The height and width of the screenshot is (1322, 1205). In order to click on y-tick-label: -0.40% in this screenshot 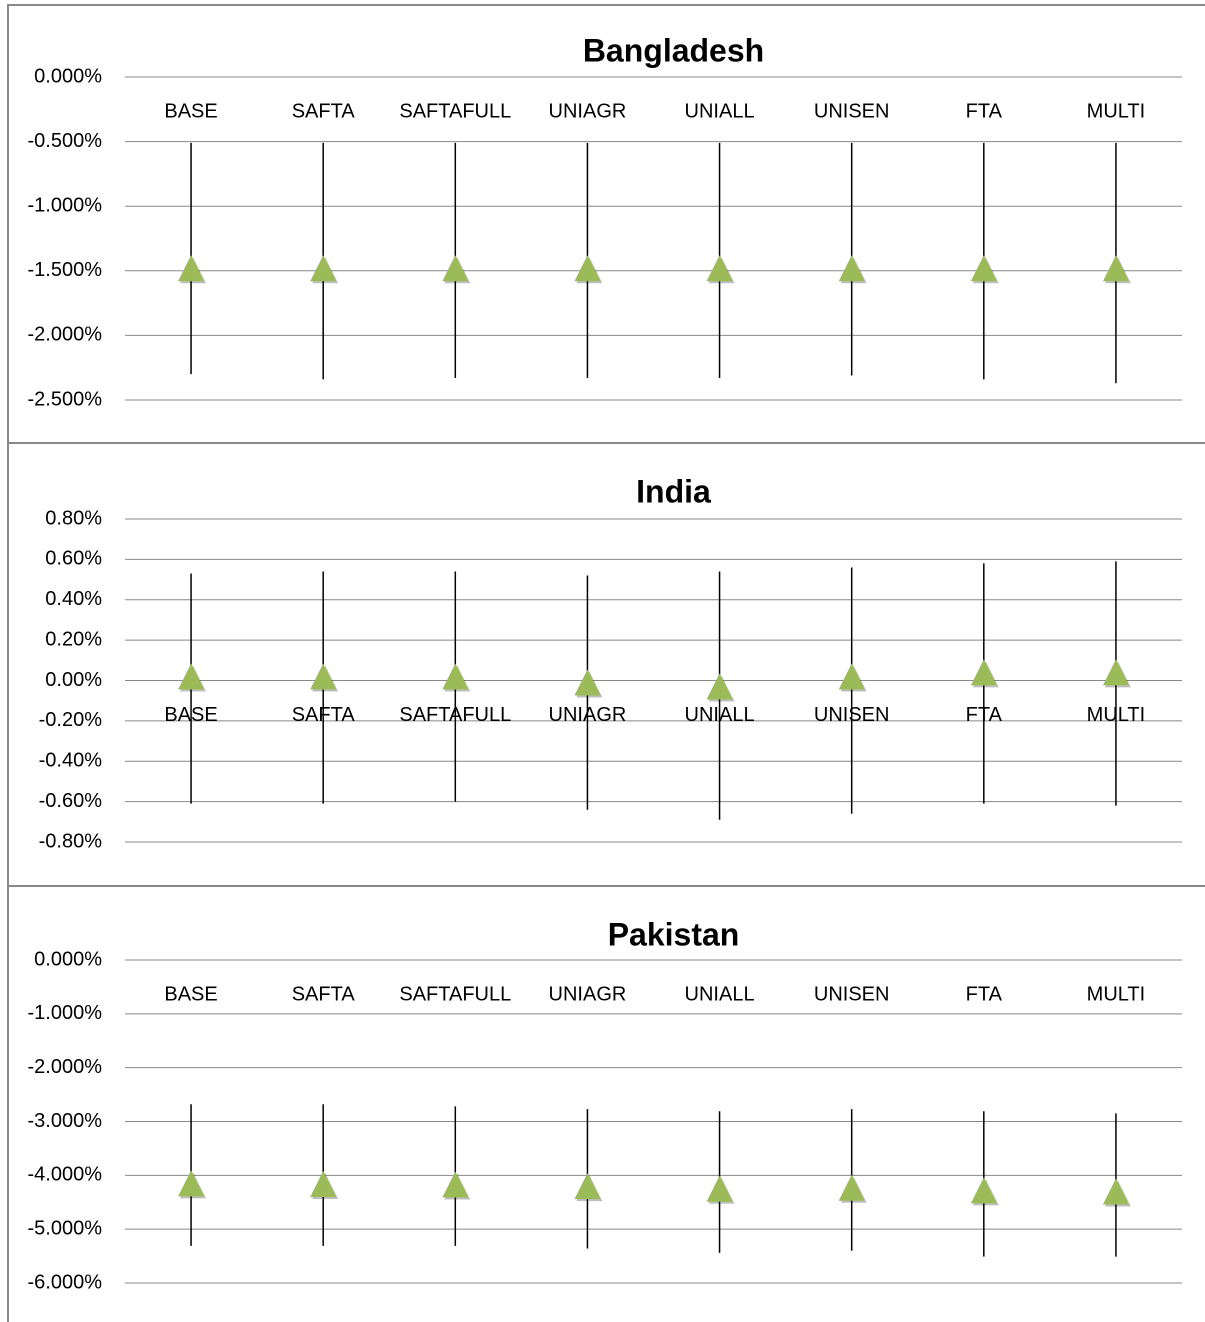, I will do `click(71, 761)`.